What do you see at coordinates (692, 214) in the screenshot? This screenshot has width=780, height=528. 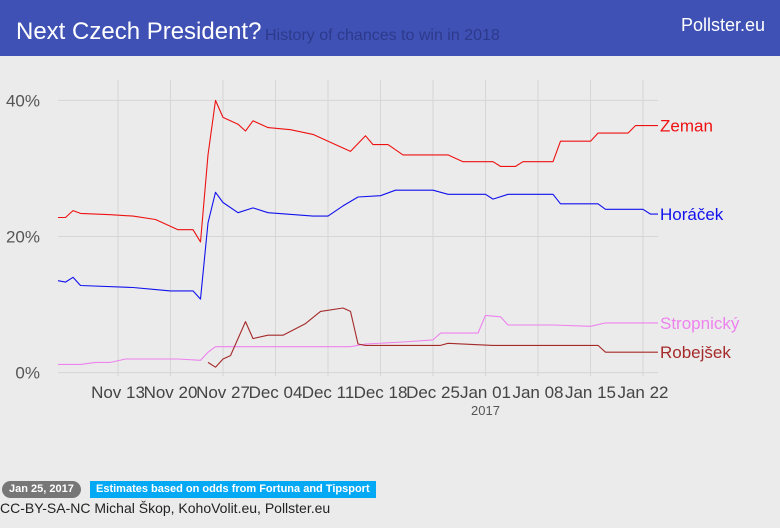 I see `series-label: Horáček` at bounding box center [692, 214].